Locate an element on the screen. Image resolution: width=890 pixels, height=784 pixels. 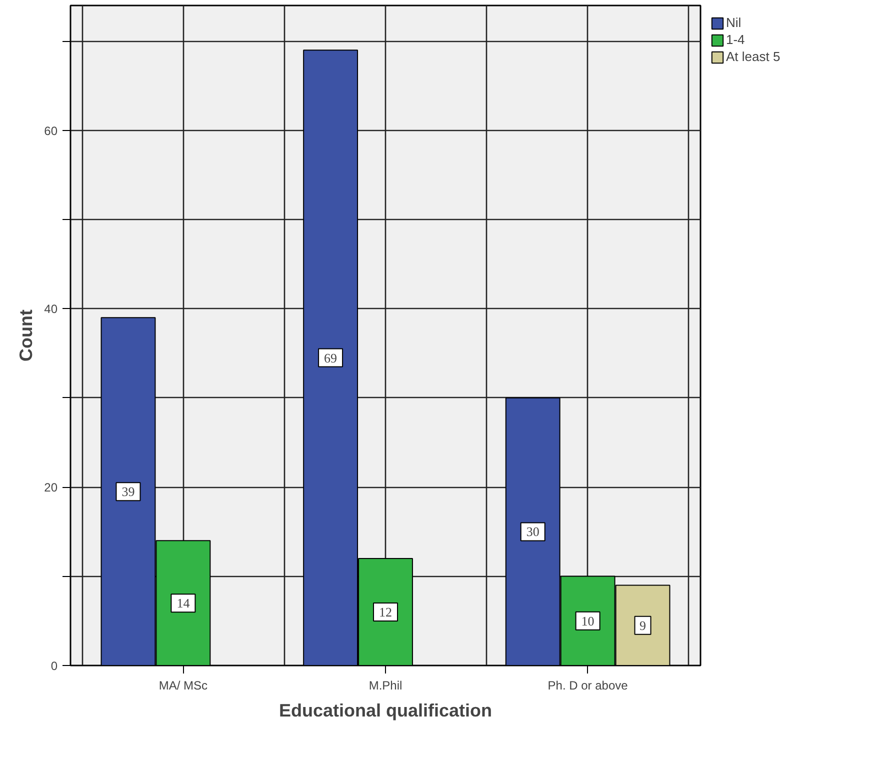
legend-label: 1-4 is located at coordinates (736, 39).